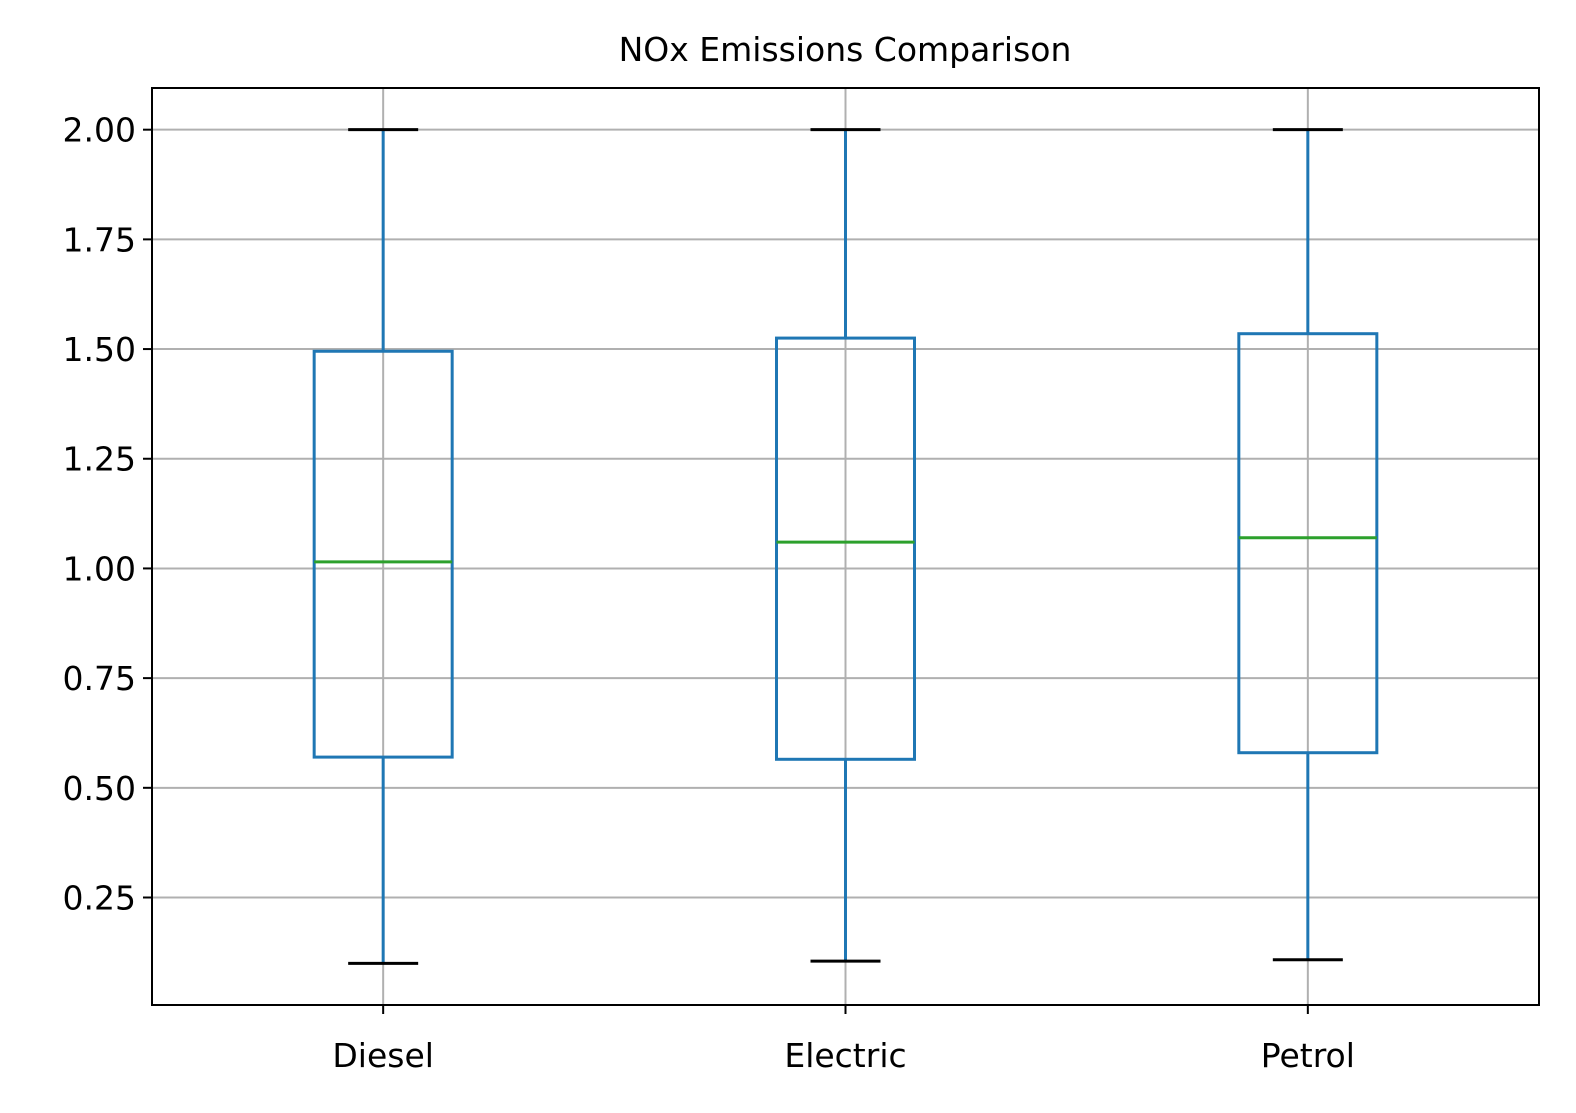 This screenshot has width=1576, height=1113. What do you see at coordinates (99, 568) in the screenshot?
I see `y-tick-label: 1.00` at bounding box center [99, 568].